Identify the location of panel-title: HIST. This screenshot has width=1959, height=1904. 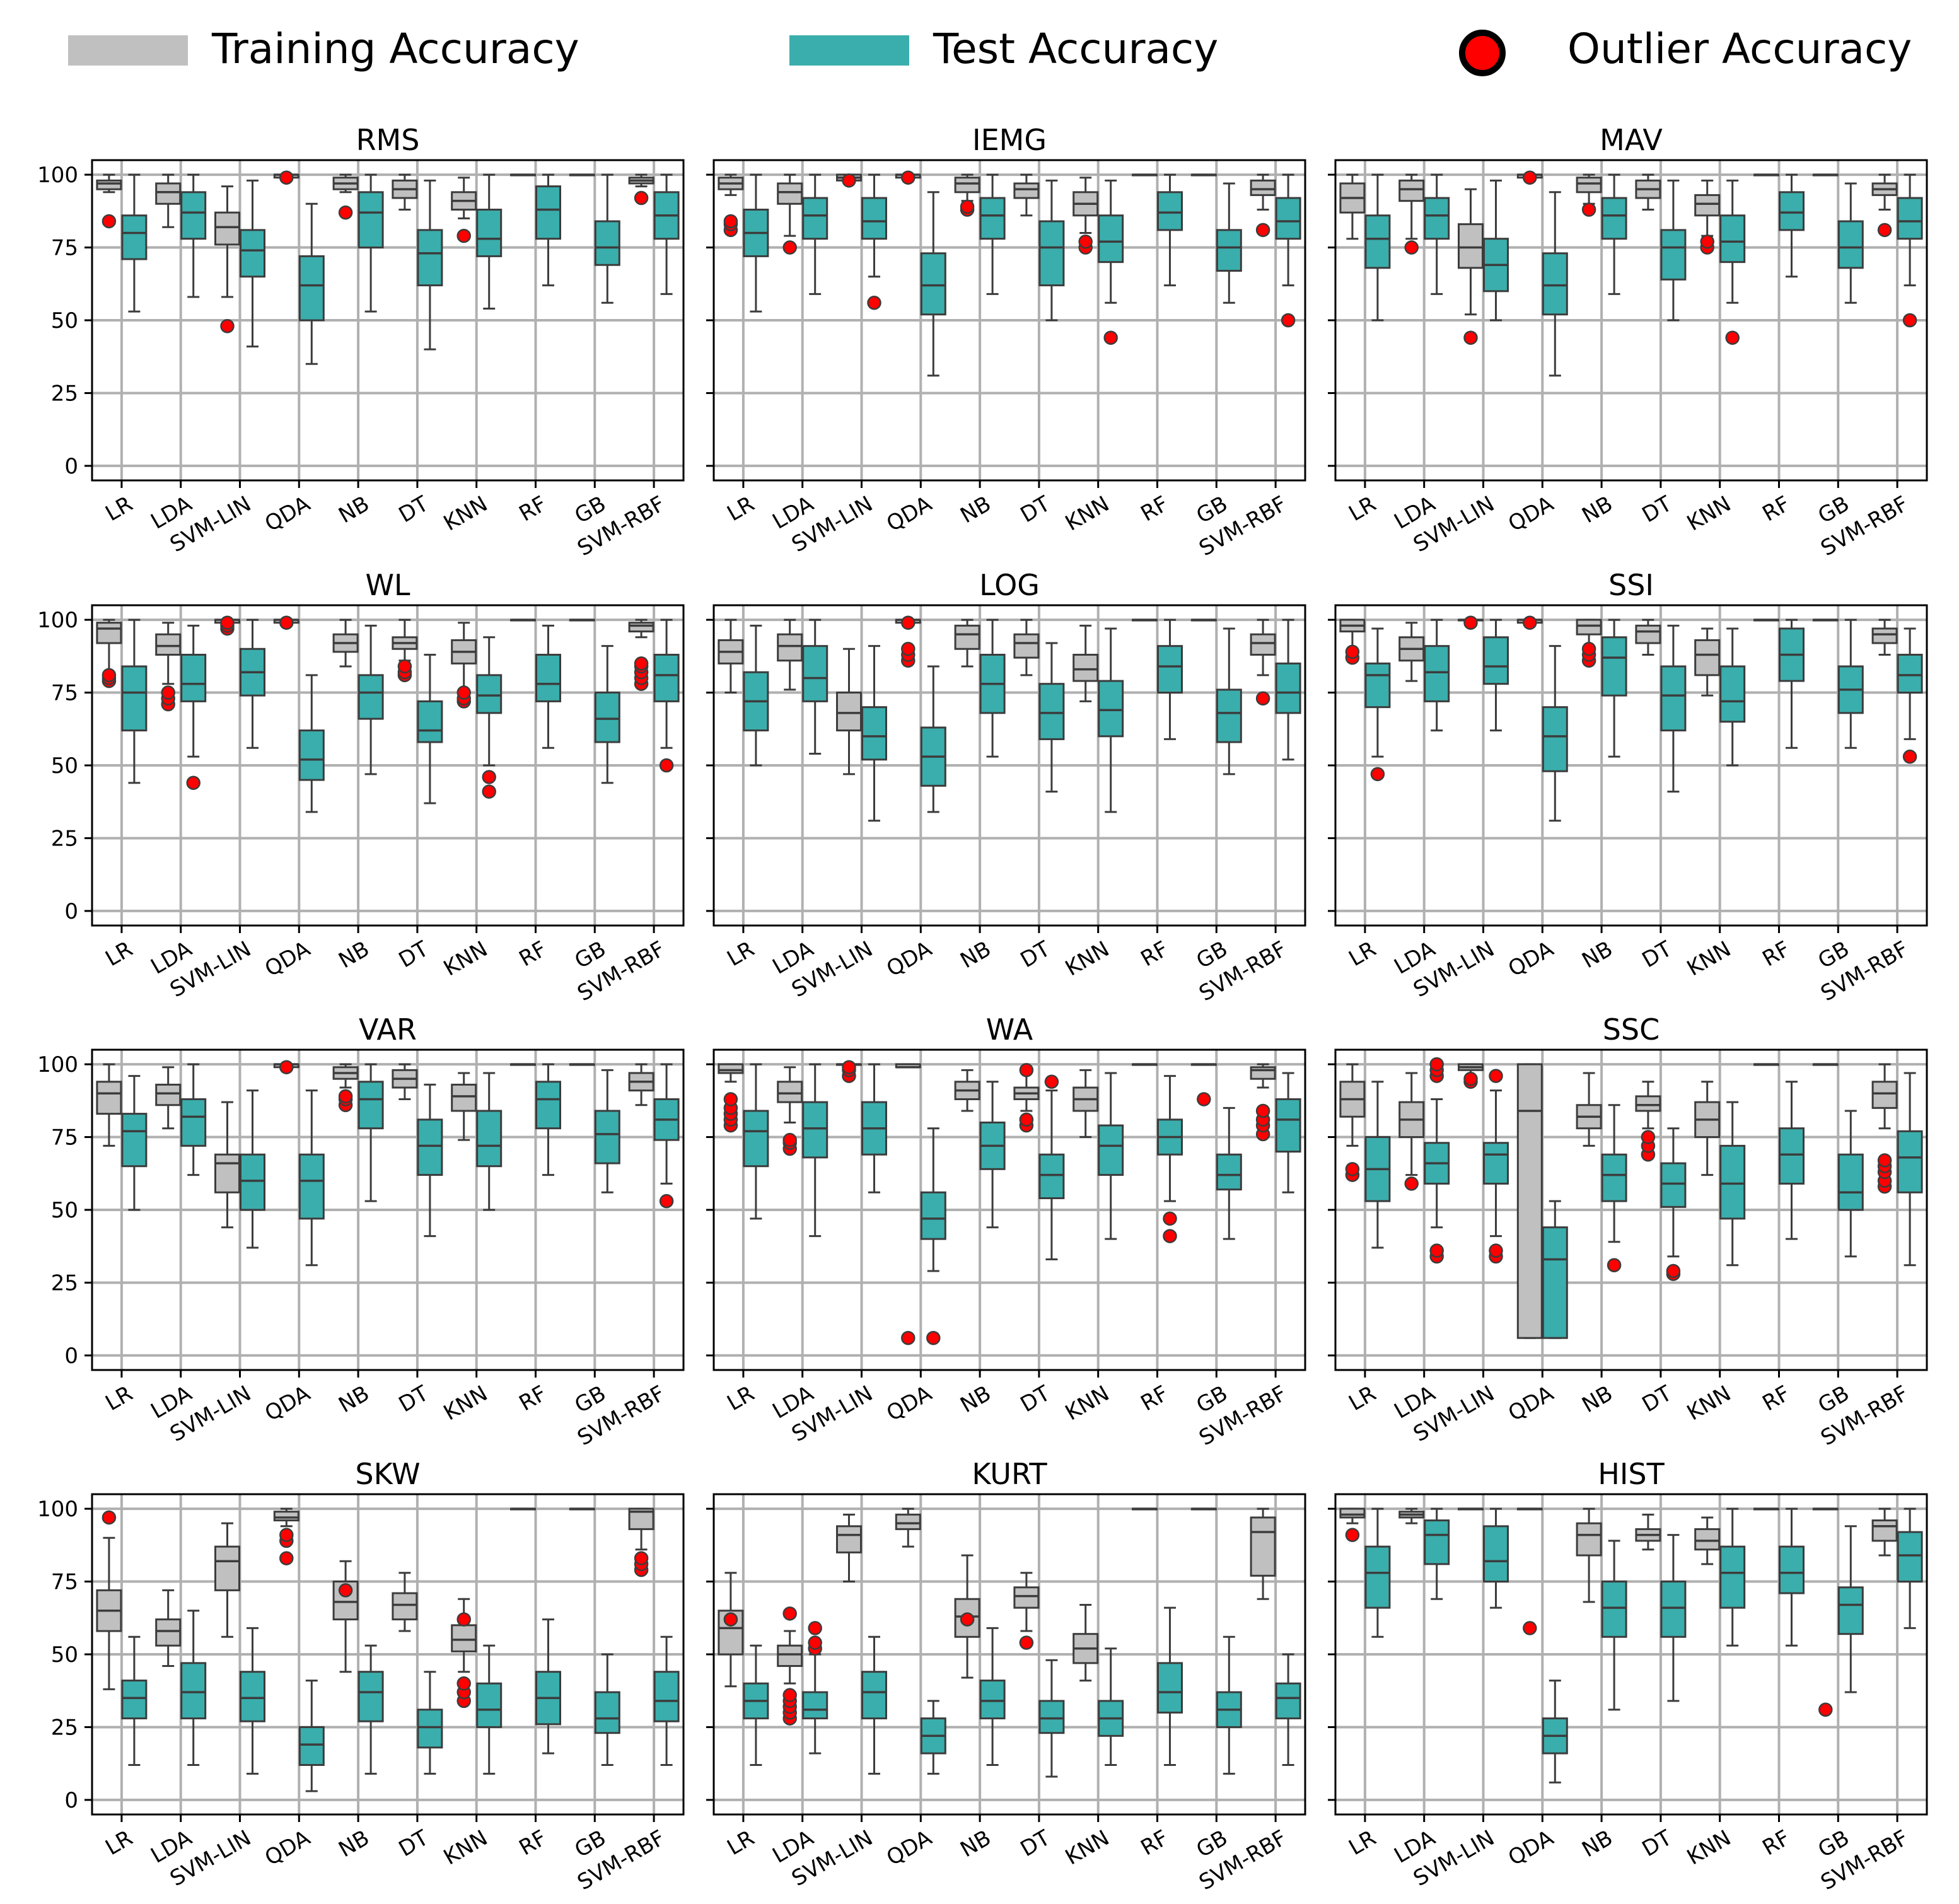
(1631, 1474).